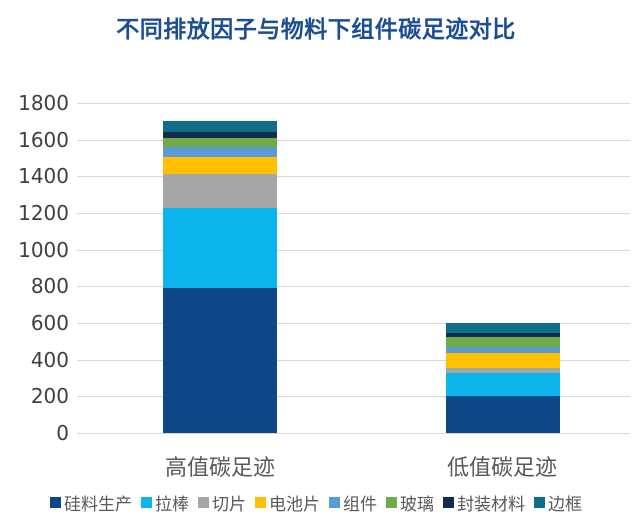 The image size is (632, 528). What do you see at coordinates (229, 505) in the screenshot?
I see `legend-label: 切片` at bounding box center [229, 505].